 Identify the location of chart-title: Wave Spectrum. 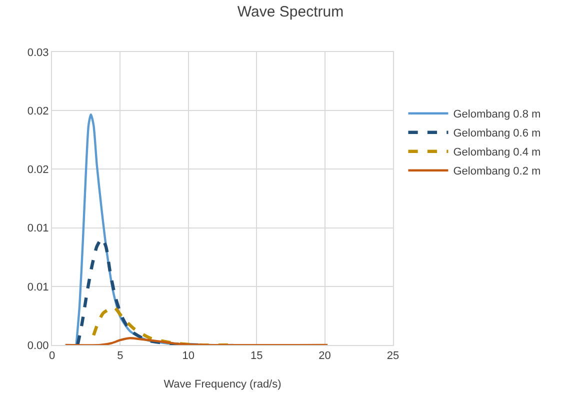
(290, 12).